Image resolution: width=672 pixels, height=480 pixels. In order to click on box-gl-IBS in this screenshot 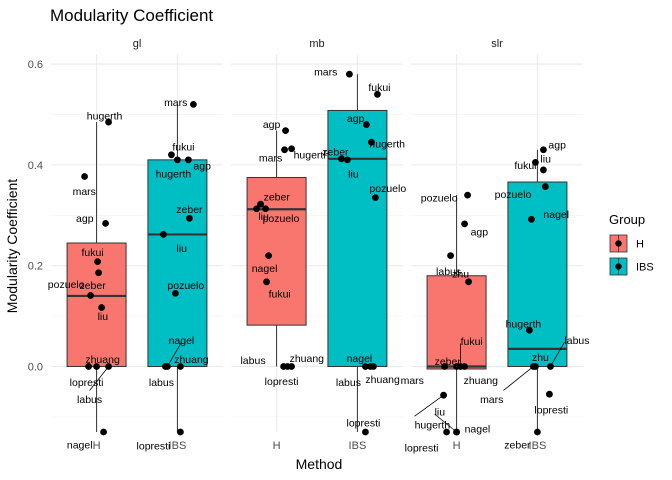, I will do `click(177, 268)`.